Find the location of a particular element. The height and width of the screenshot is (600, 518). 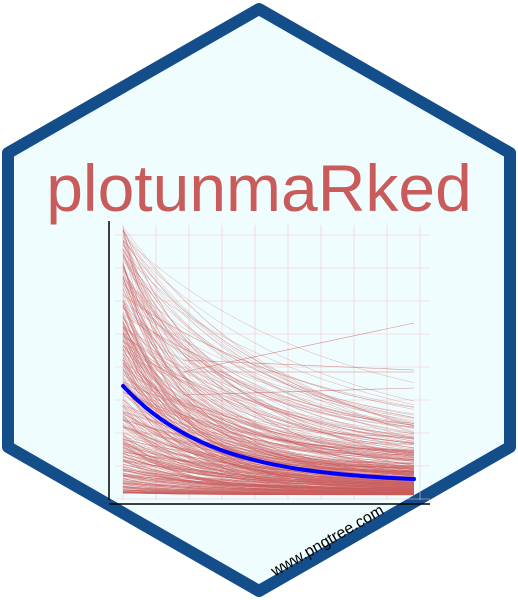

logo-title: plotunmaRked is located at coordinates (259, 188).